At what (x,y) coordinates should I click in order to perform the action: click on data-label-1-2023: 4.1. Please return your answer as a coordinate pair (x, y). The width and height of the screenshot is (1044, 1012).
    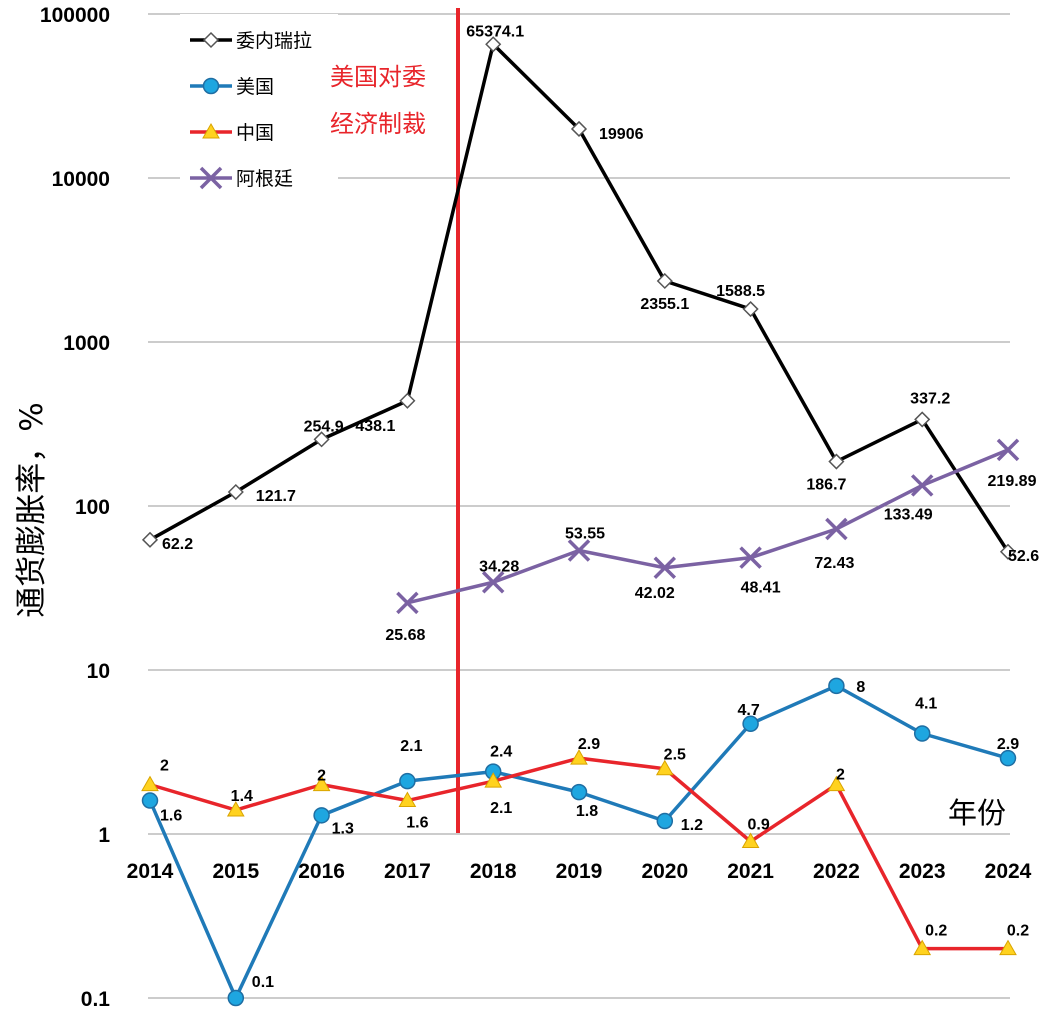
    Looking at the image, I should click on (926, 704).